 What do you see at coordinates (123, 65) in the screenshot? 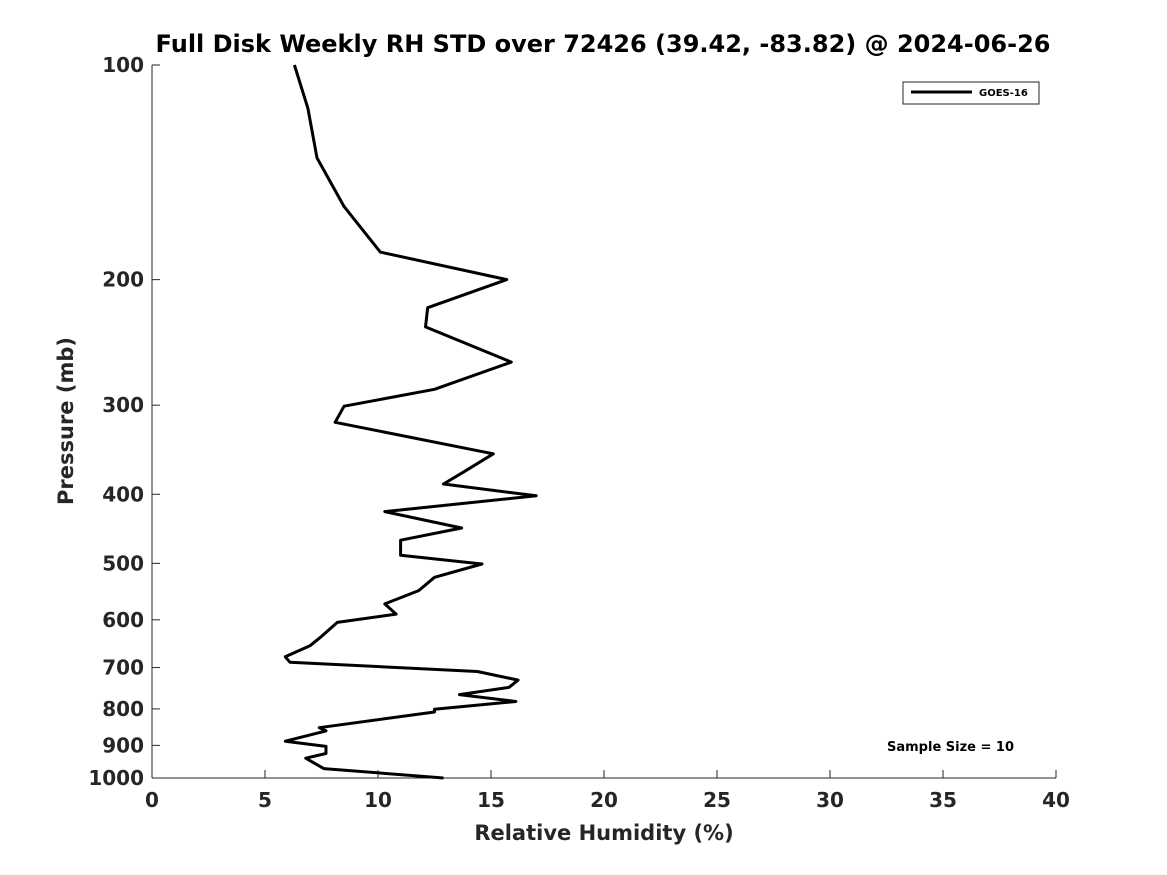
I see `y-tick-label: 100` at bounding box center [123, 65].